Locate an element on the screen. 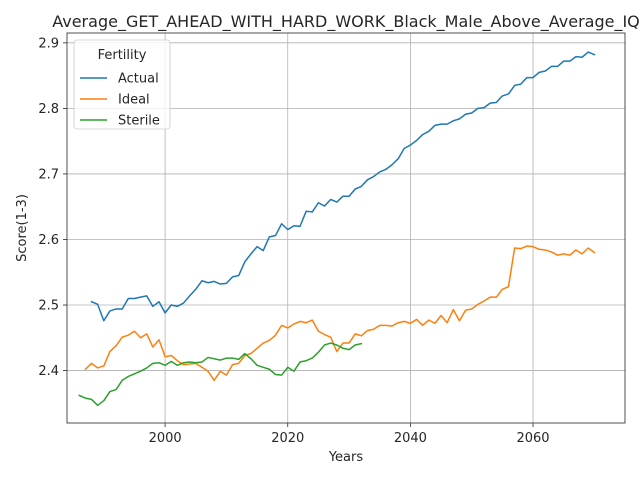 The width and height of the screenshot is (640, 480). x-tick-label: 2060 is located at coordinates (532, 438).